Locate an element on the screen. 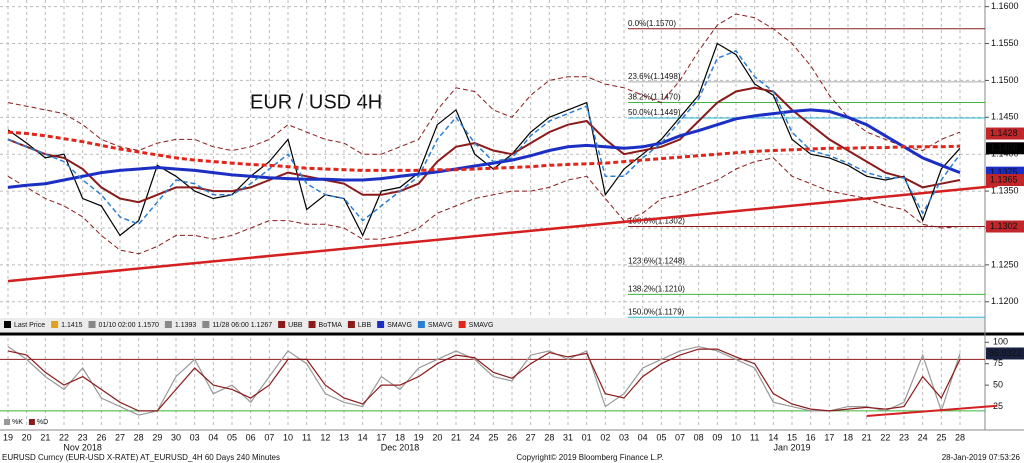  x-tick-label: 11 is located at coordinates (306, 437).